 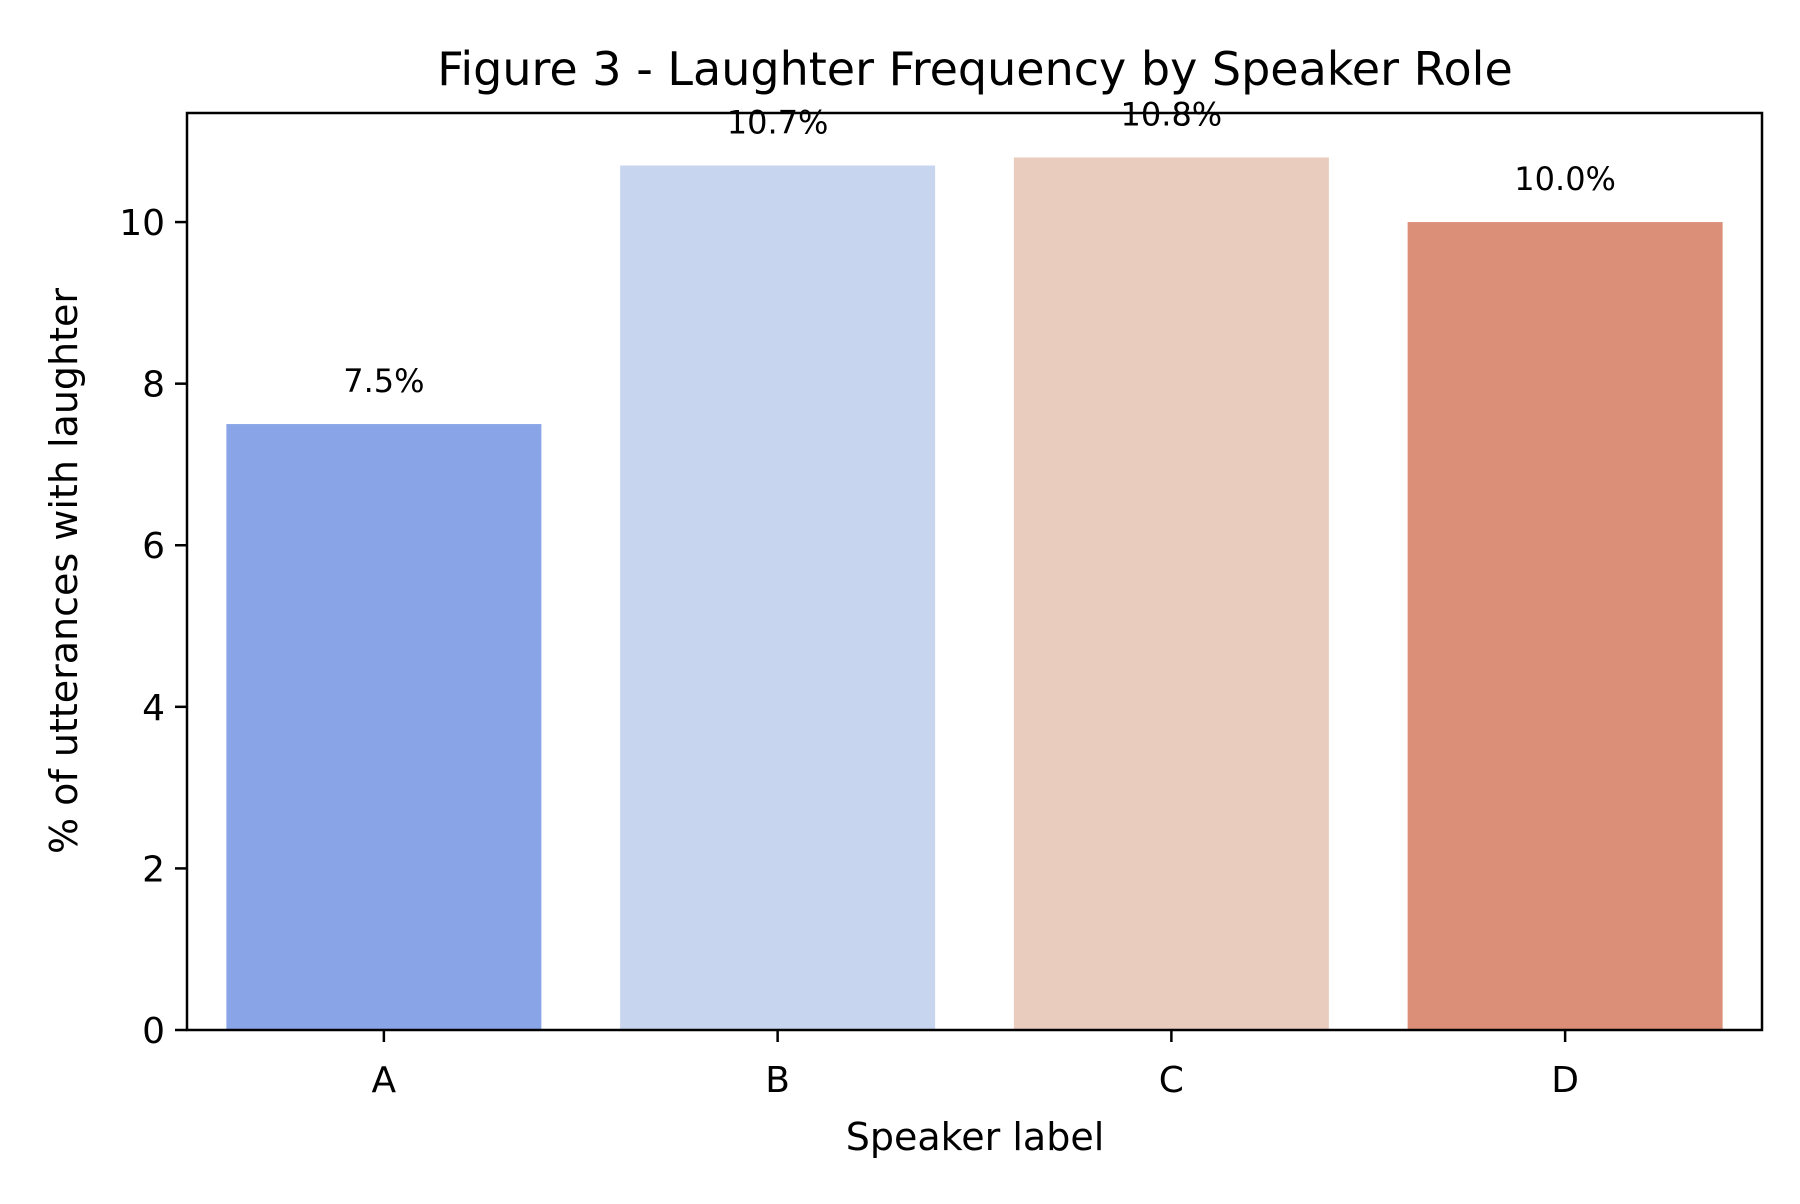 What do you see at coordinates (1565, 626) in the screenshot?
I see `bar-d` at bounding box center [1565, 626].